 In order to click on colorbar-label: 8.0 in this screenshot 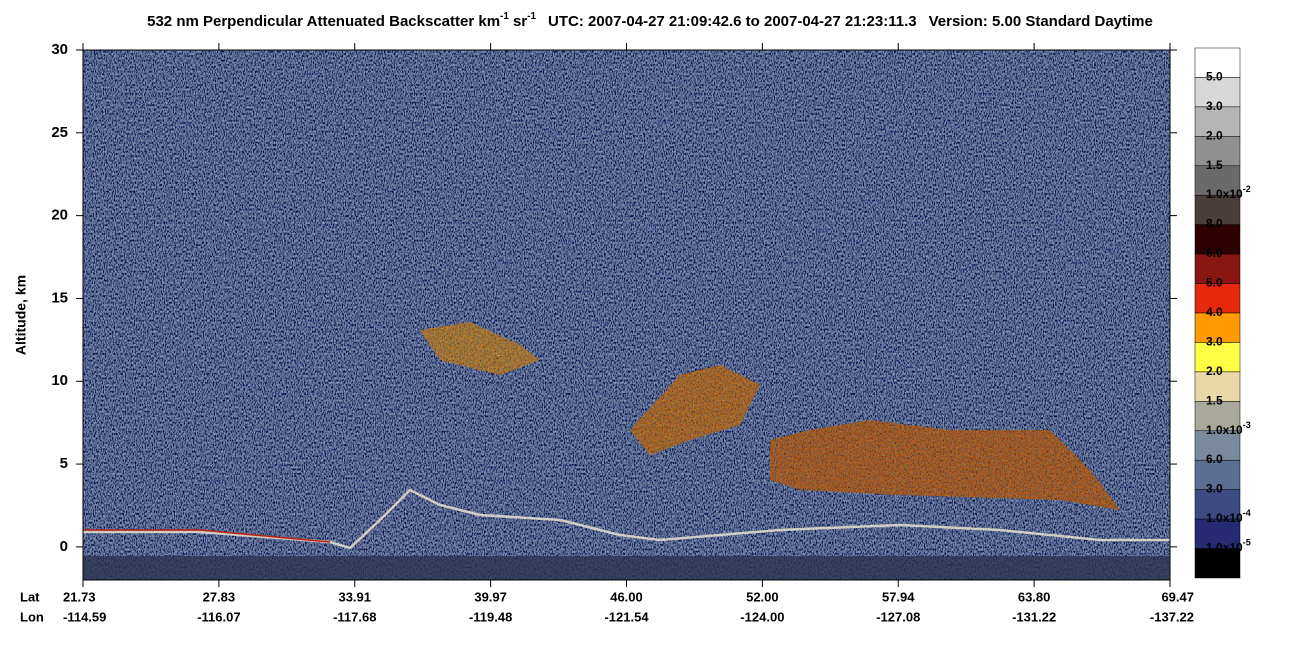, I will do `click(1214, 224)`.